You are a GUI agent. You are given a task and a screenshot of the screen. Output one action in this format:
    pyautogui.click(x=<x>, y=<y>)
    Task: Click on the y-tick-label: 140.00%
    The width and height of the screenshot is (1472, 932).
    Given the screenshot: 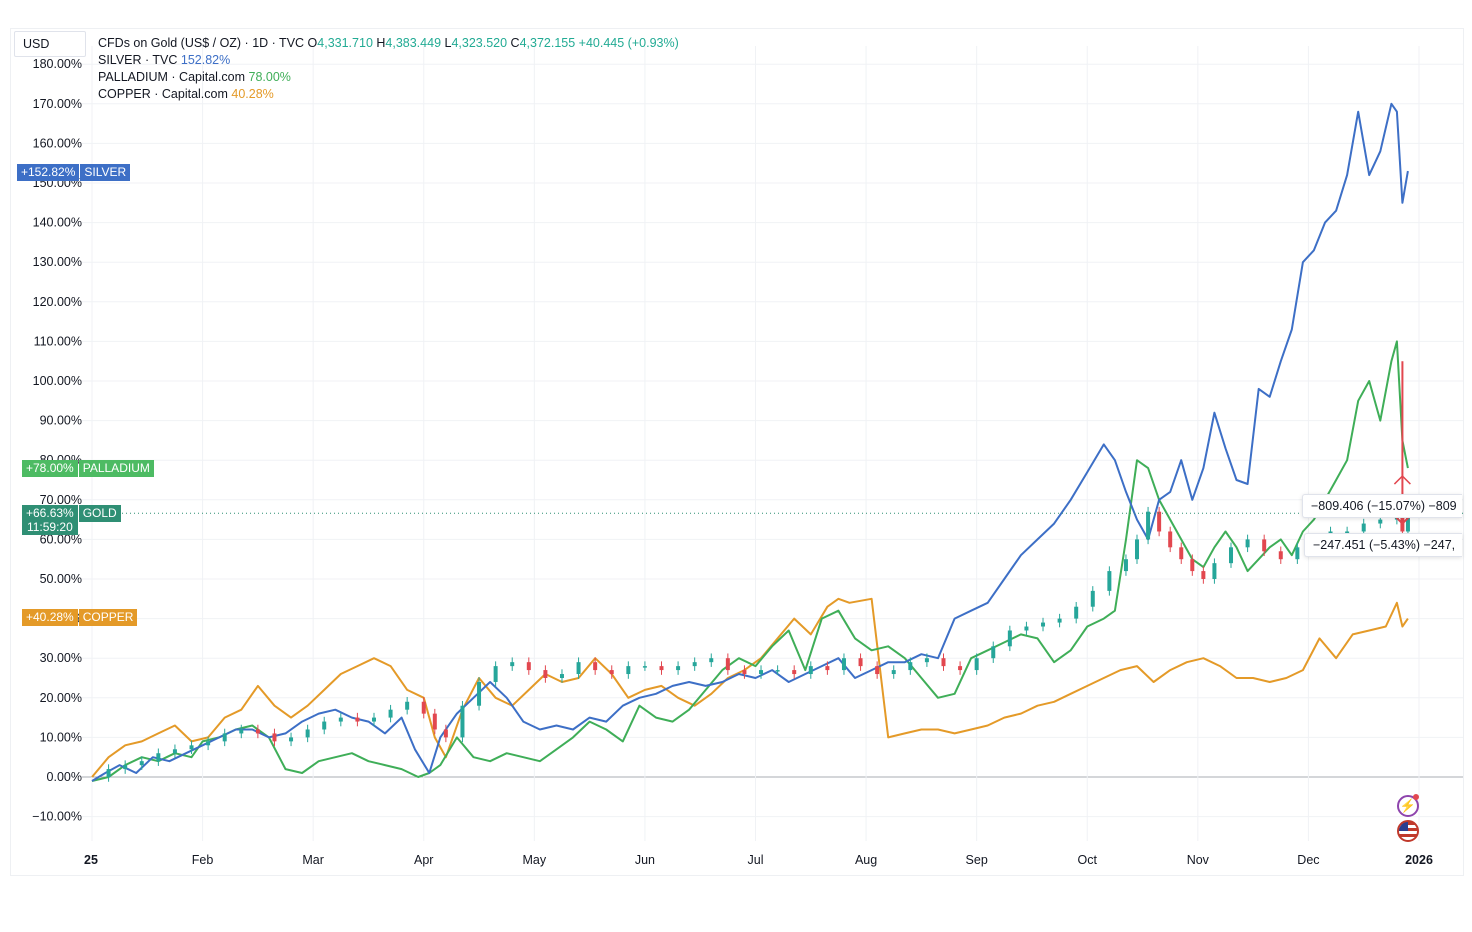 What is the action you would take?
    pyautogui.click(x=57, y=223)
    